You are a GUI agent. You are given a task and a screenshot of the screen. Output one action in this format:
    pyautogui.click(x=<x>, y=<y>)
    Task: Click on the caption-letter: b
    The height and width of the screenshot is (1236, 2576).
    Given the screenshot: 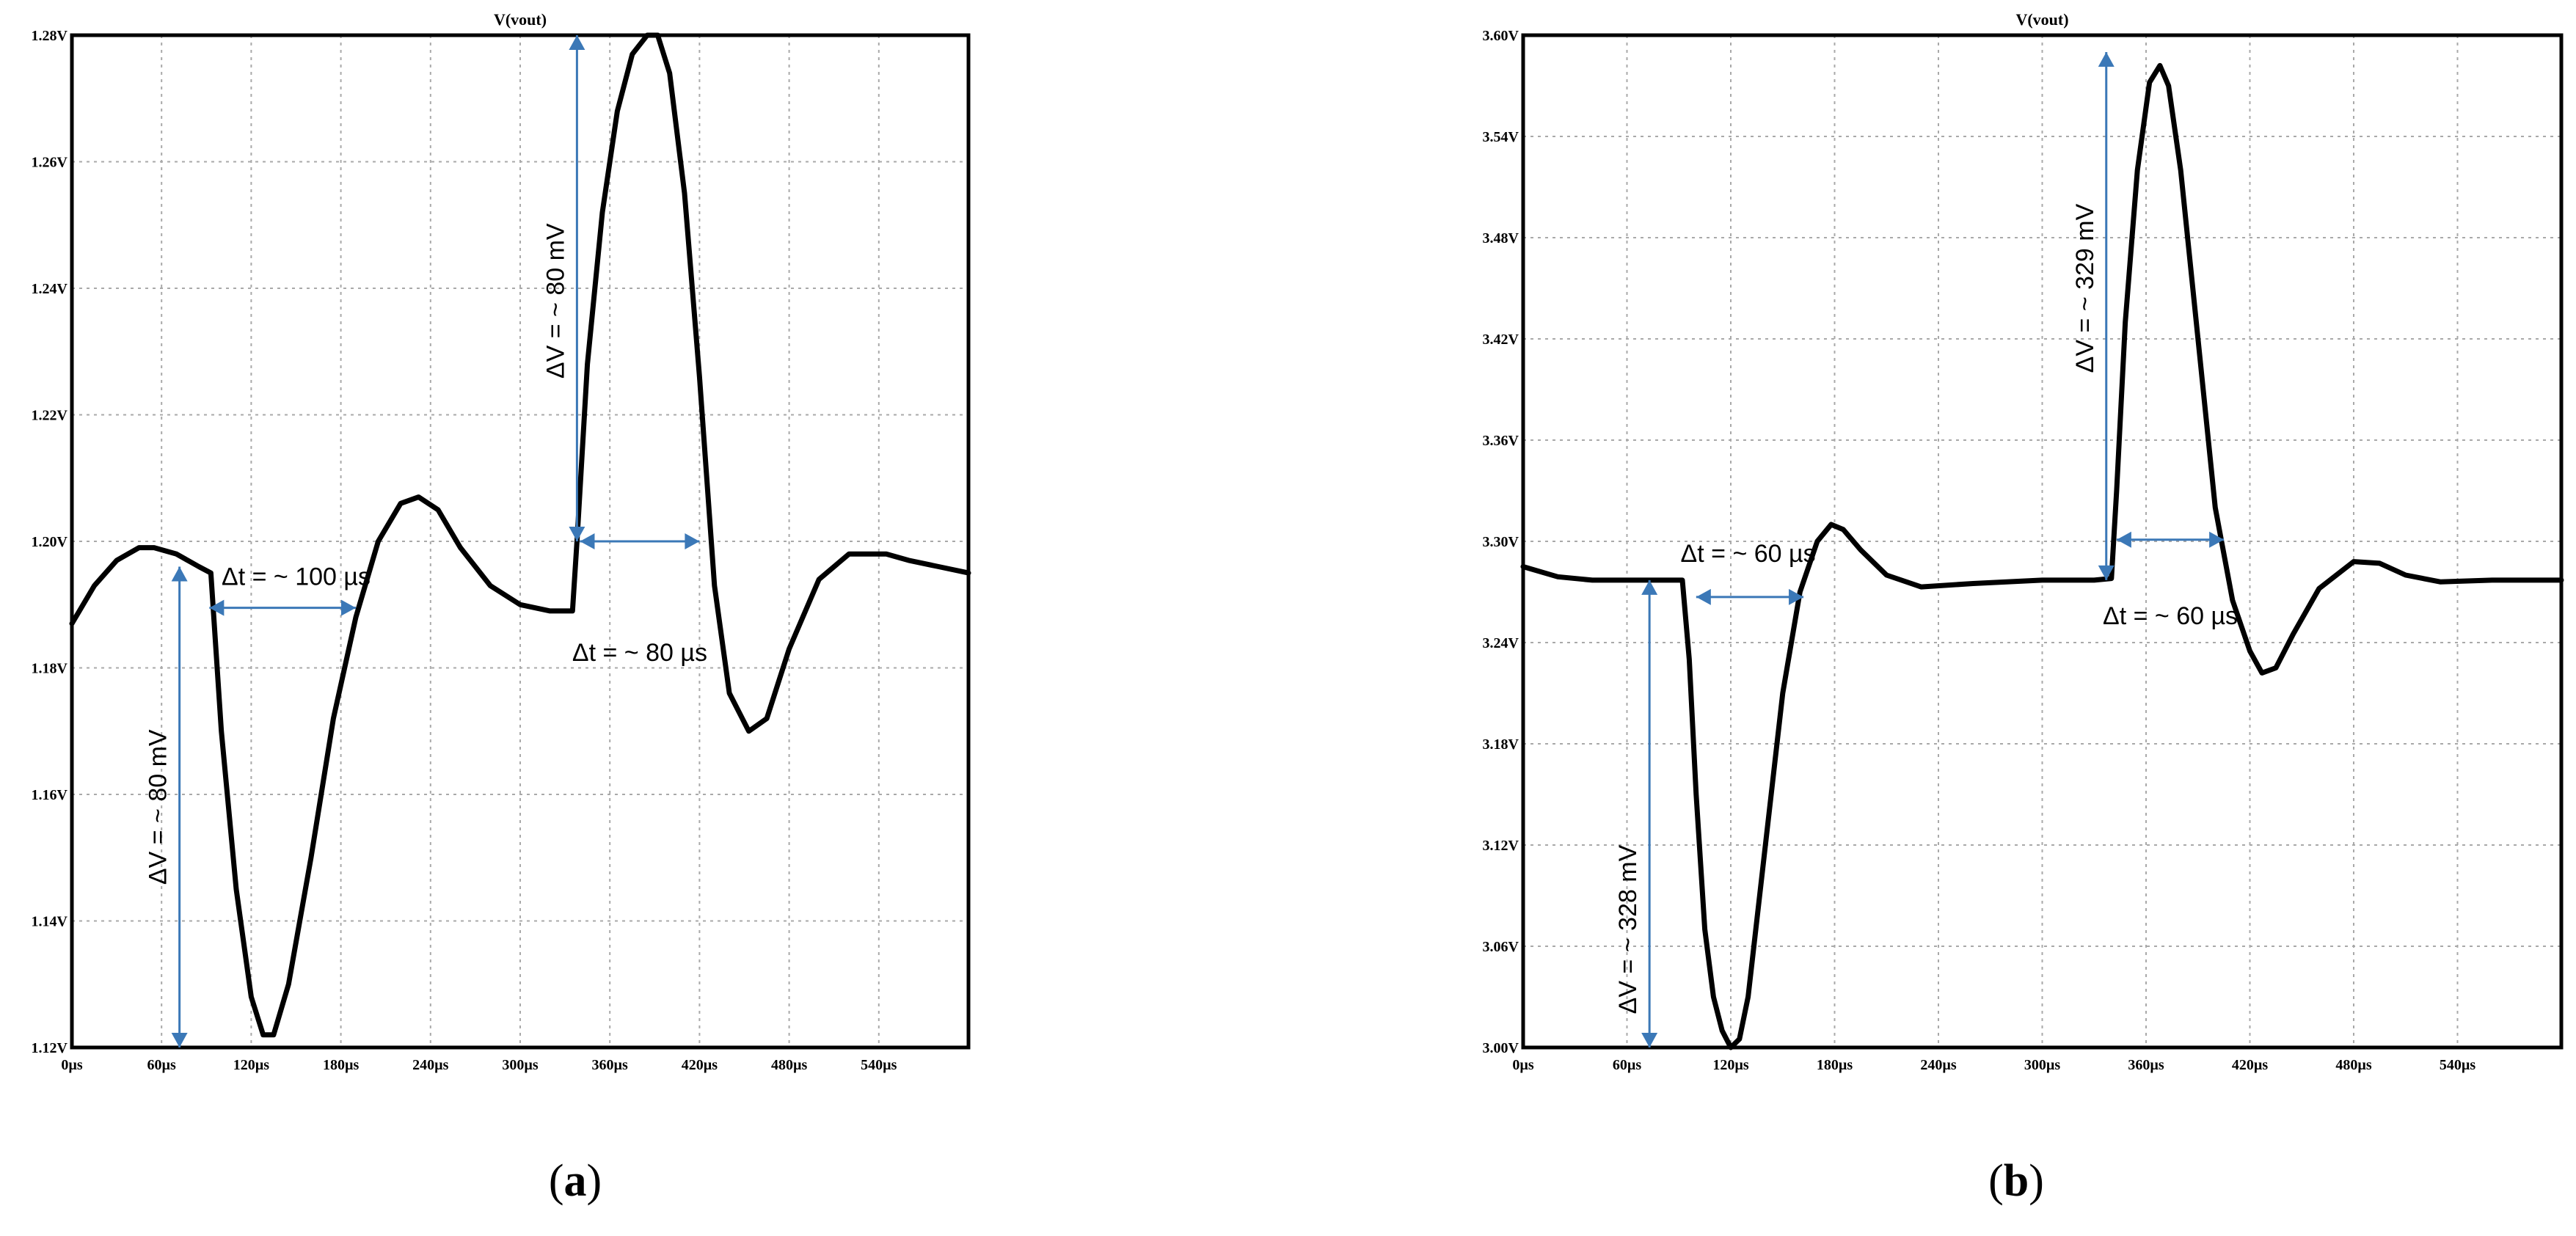 What is the action you would take?
    pyautogui.click(x=2016, y=1181)
    